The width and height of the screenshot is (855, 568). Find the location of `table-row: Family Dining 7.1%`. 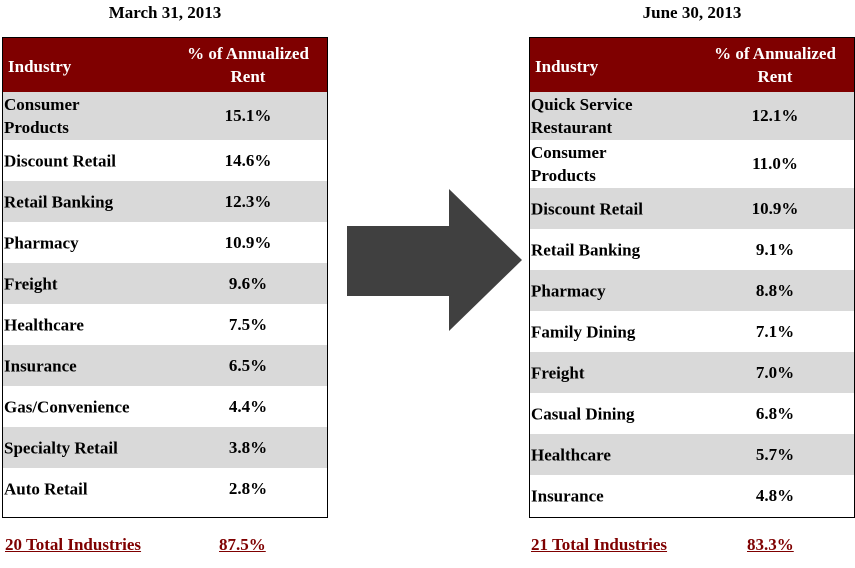

table-row: Family Dining 7.1% is located at coordinates (692, 331).